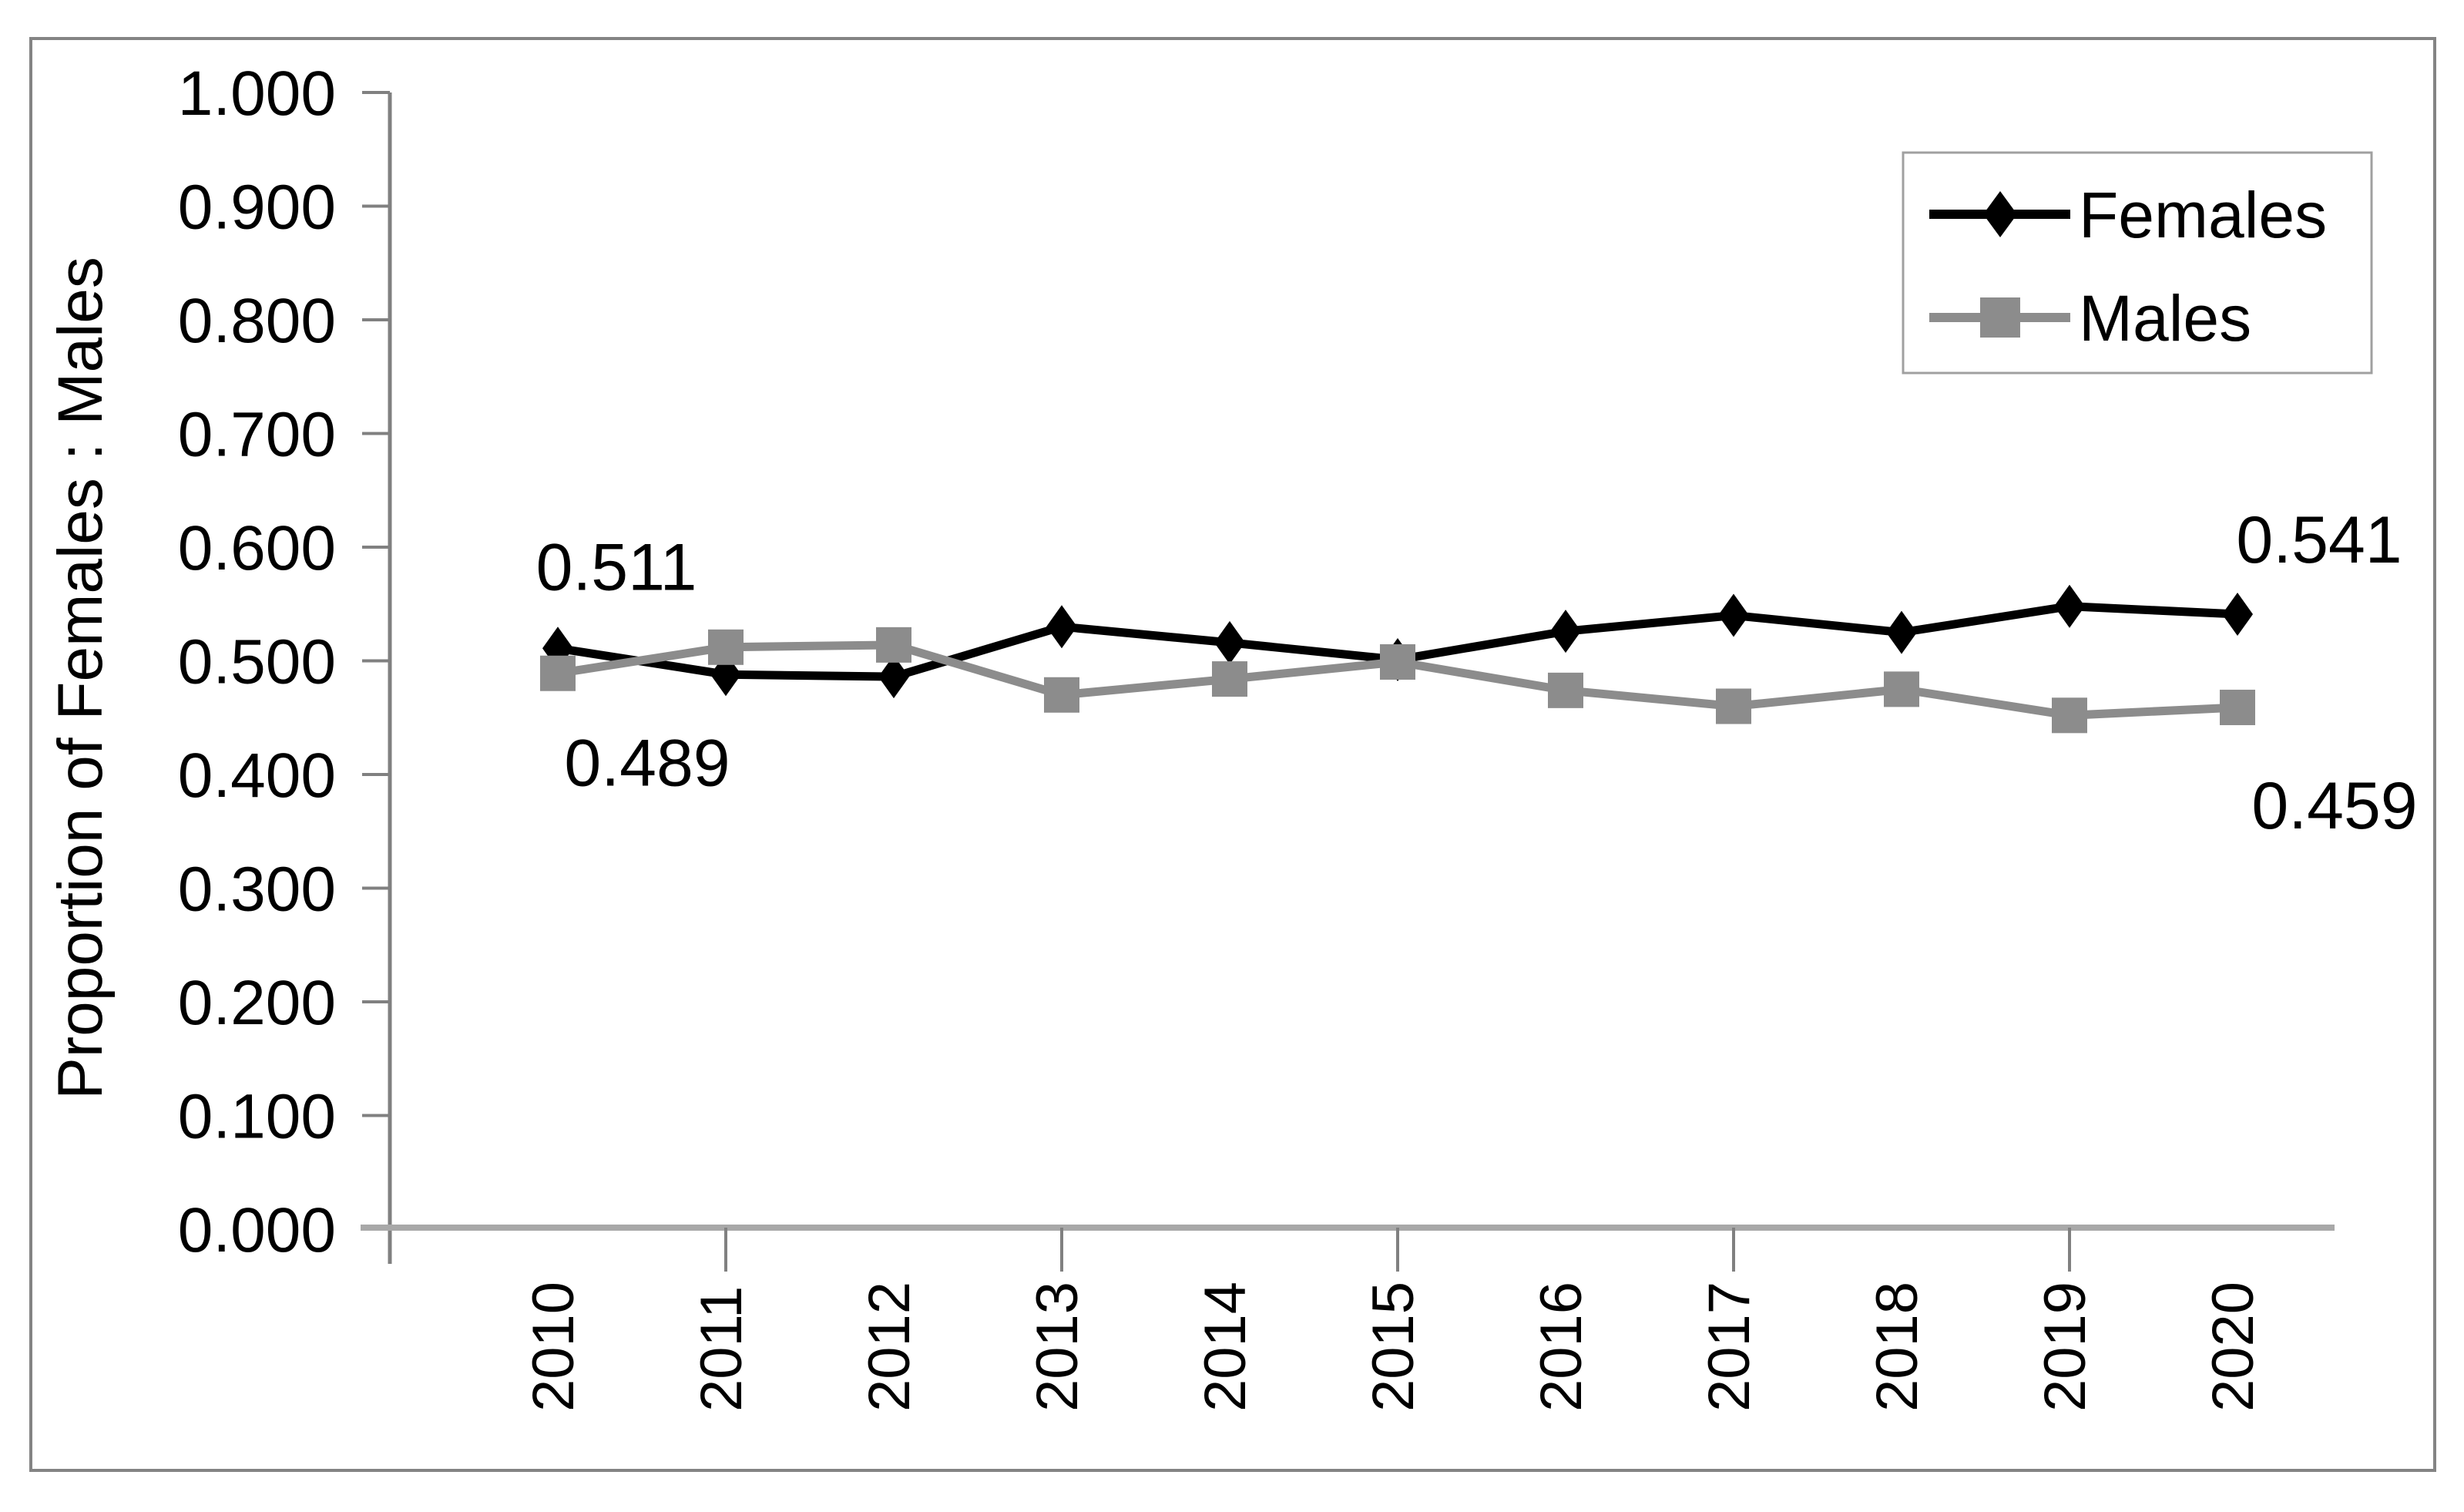  Describe the element at coordinates (257, 1230) in the screenshot. I see `y-tick-label: 0.000` at that location.